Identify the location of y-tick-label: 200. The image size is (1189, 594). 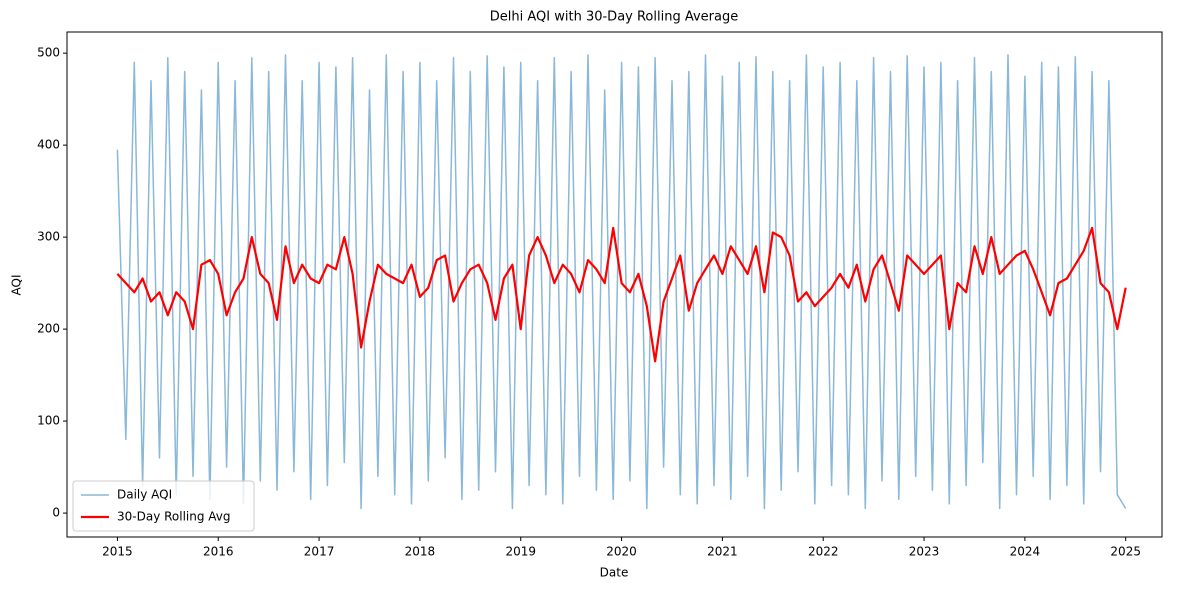
(48, 329).